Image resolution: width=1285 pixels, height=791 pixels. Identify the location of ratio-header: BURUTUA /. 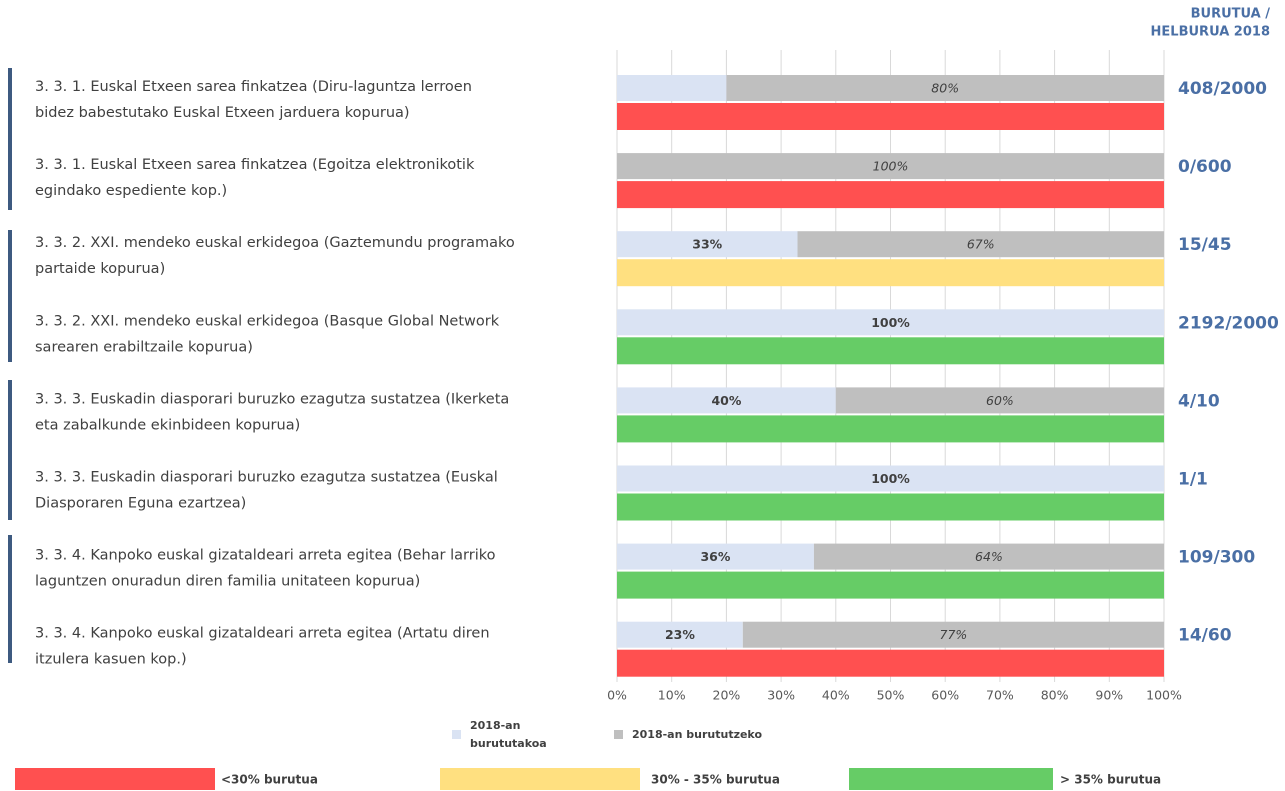
(1231, 14).